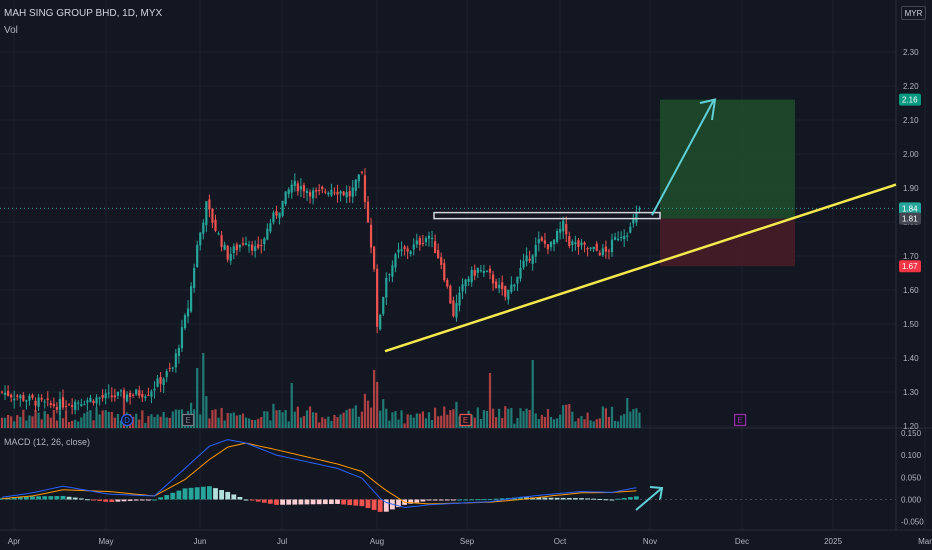  I want to click on time-tick-label: Nov, so click(650, 541).